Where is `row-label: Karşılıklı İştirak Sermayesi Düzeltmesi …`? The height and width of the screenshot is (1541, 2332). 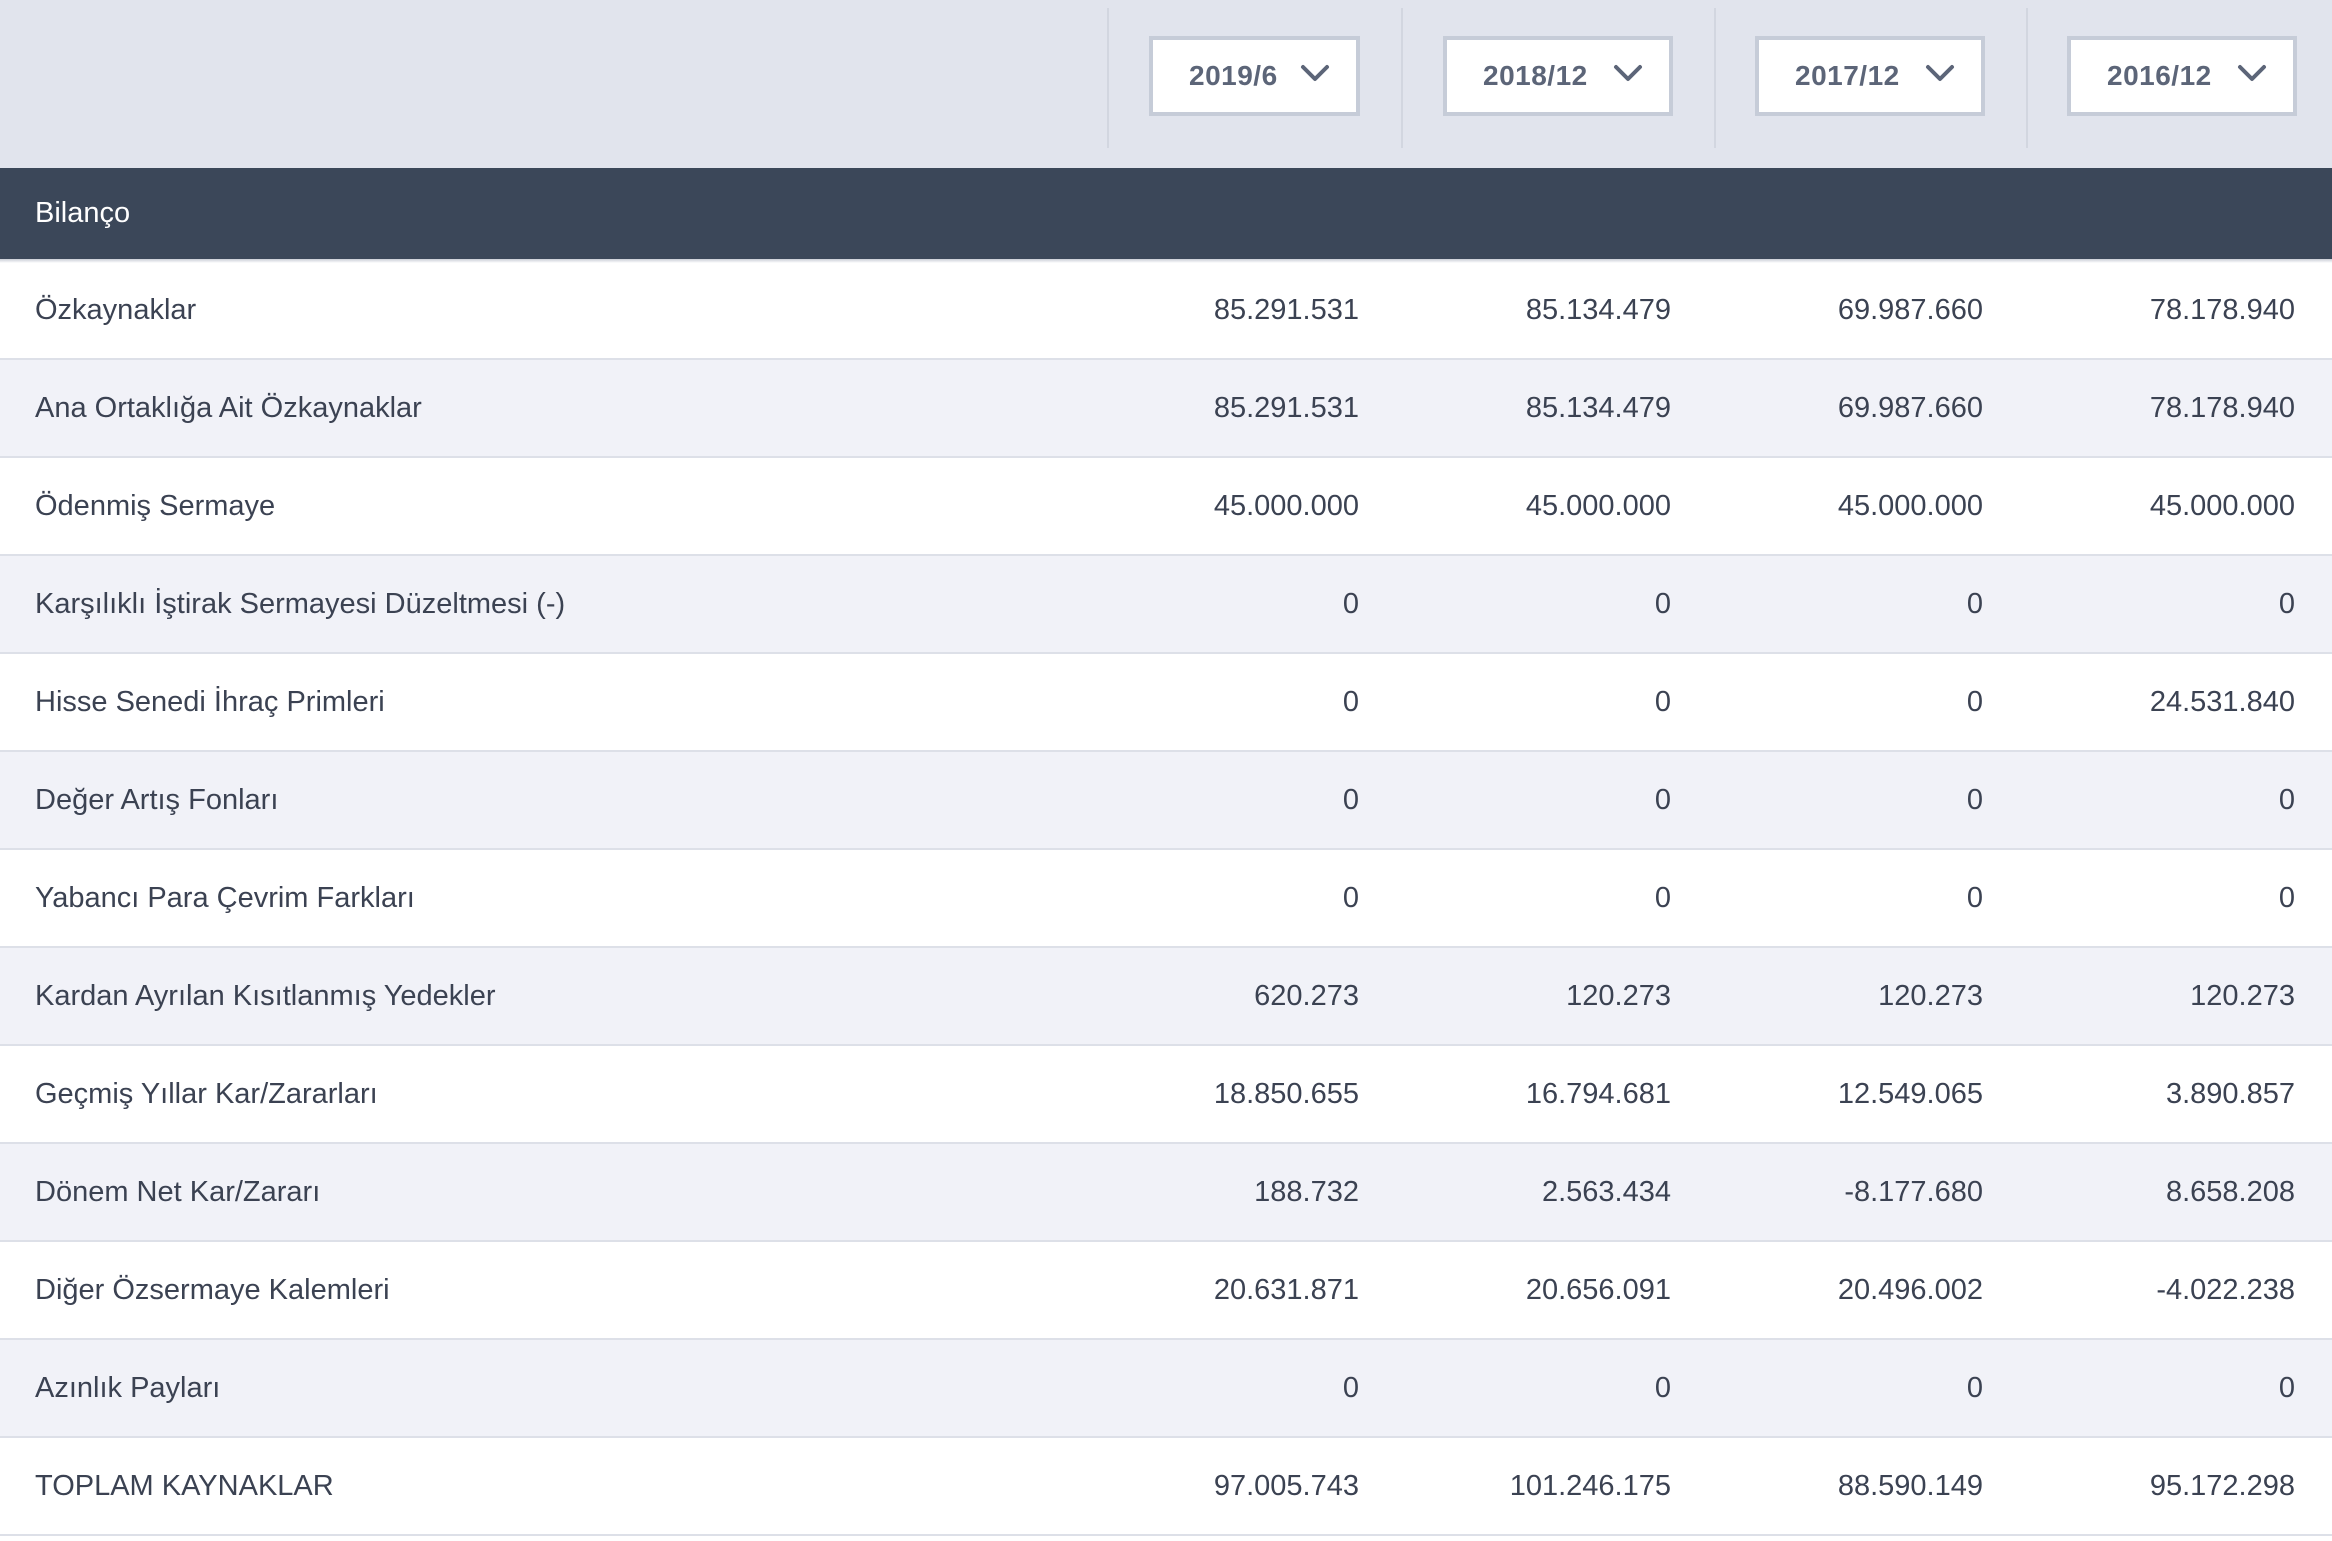
row-label: Karşılıklı İştirak Sermayesi Düzeltmesi … is located at coordinates (300, 604).